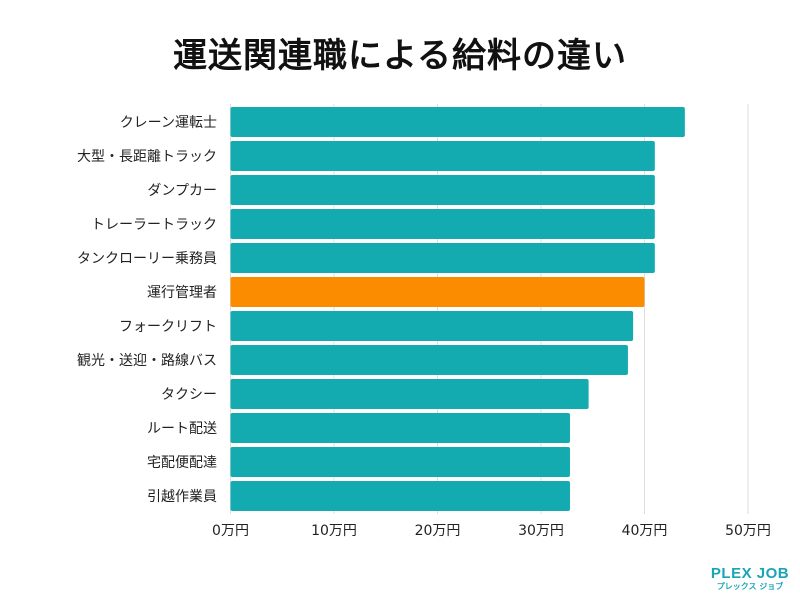  I want to click on y-category-label: タンクローリー乗務員, so click(147, 259).